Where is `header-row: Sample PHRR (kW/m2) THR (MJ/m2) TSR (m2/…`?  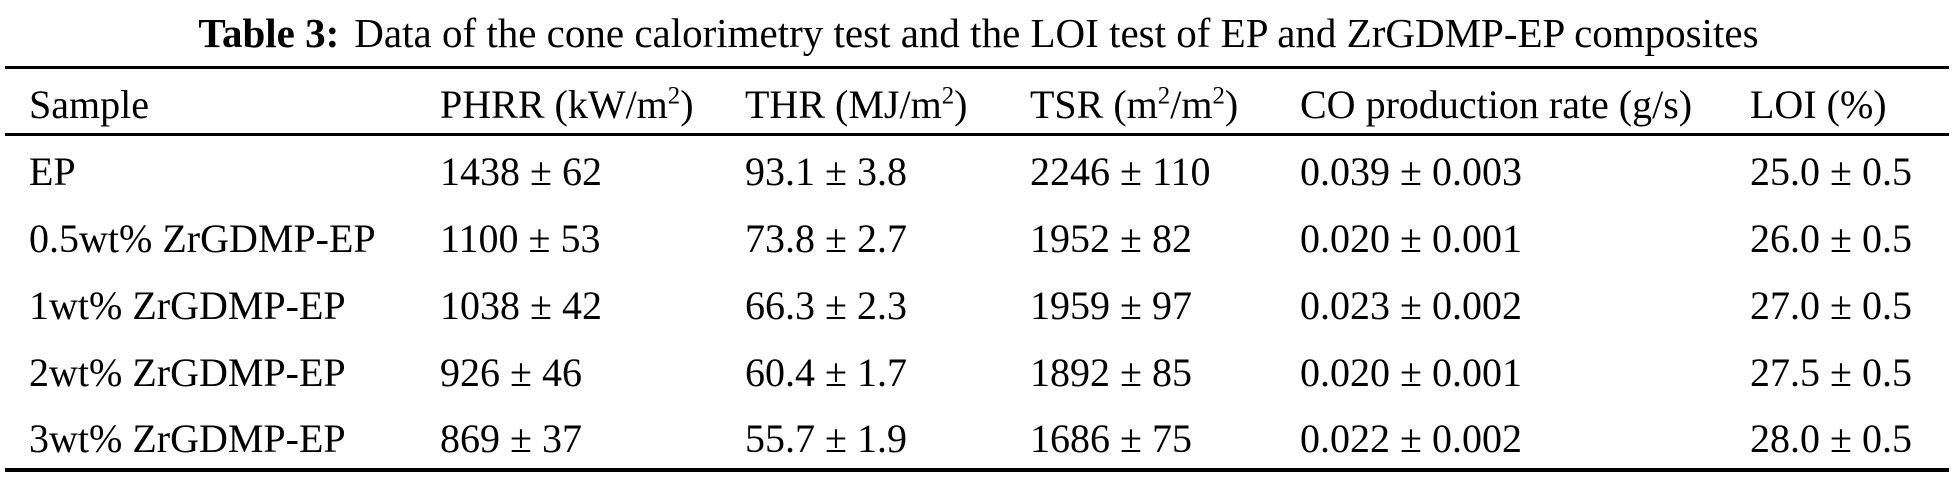 header-row: Sample PHRR (kW/m2) THR (MJ/m2) TSR (m2/… is located at coordinates (977, 101).